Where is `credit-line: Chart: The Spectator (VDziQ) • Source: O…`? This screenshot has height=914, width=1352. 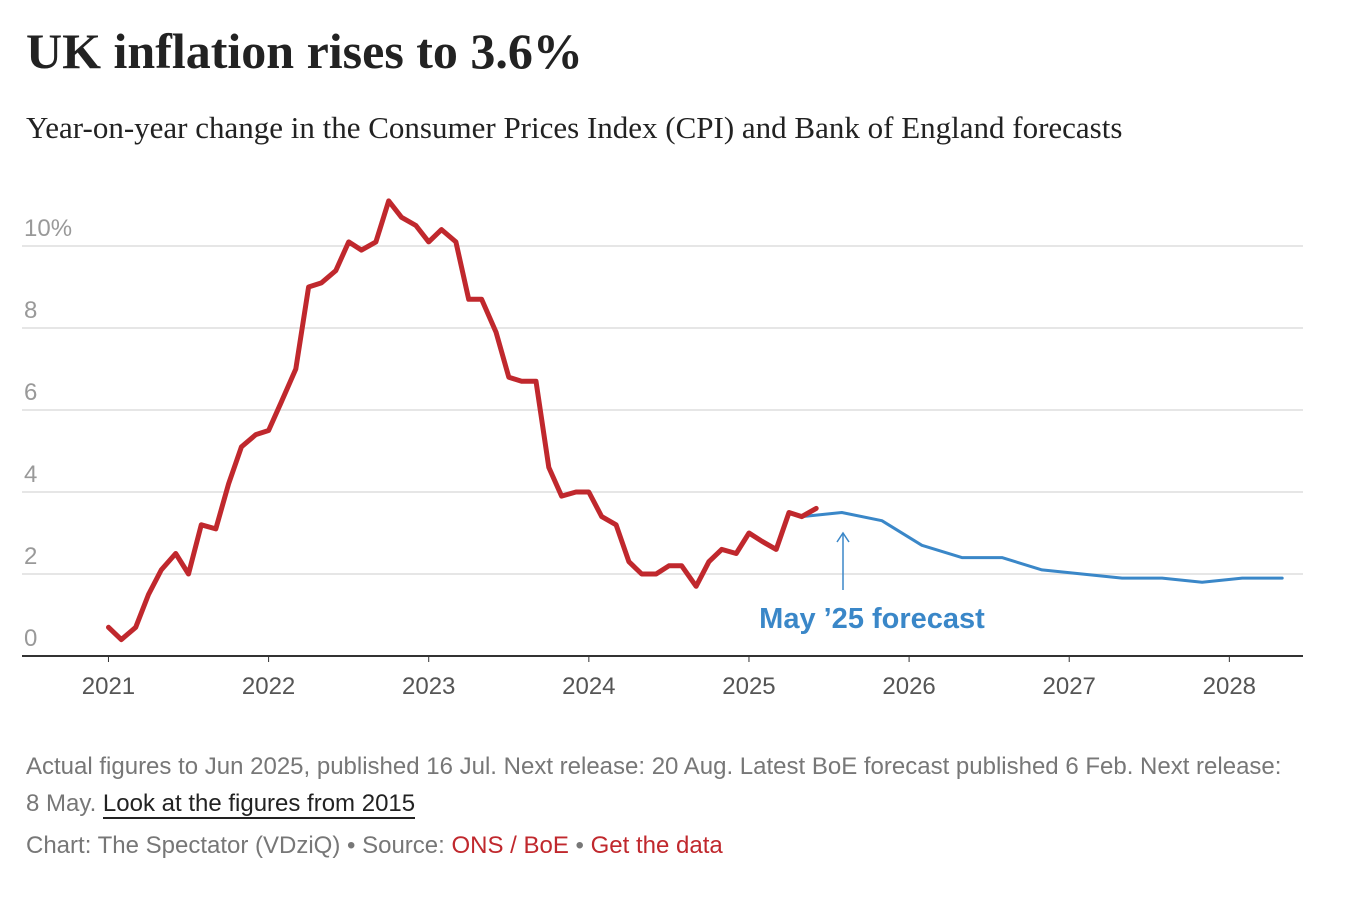 credit-line: Chart: The Spectator (VDziQ) • Source: O… is located at coordinates (374, 846).